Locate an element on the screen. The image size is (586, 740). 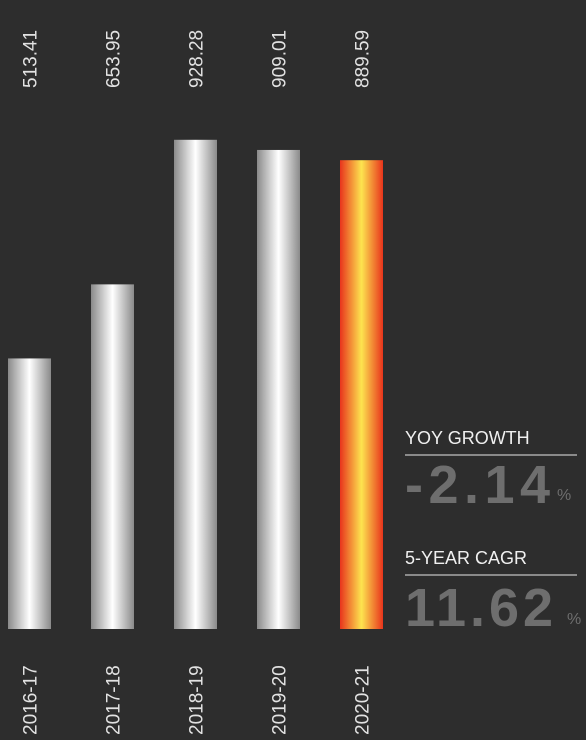
x-tick-label: 2018-19 is located at coordinates (197, 700).